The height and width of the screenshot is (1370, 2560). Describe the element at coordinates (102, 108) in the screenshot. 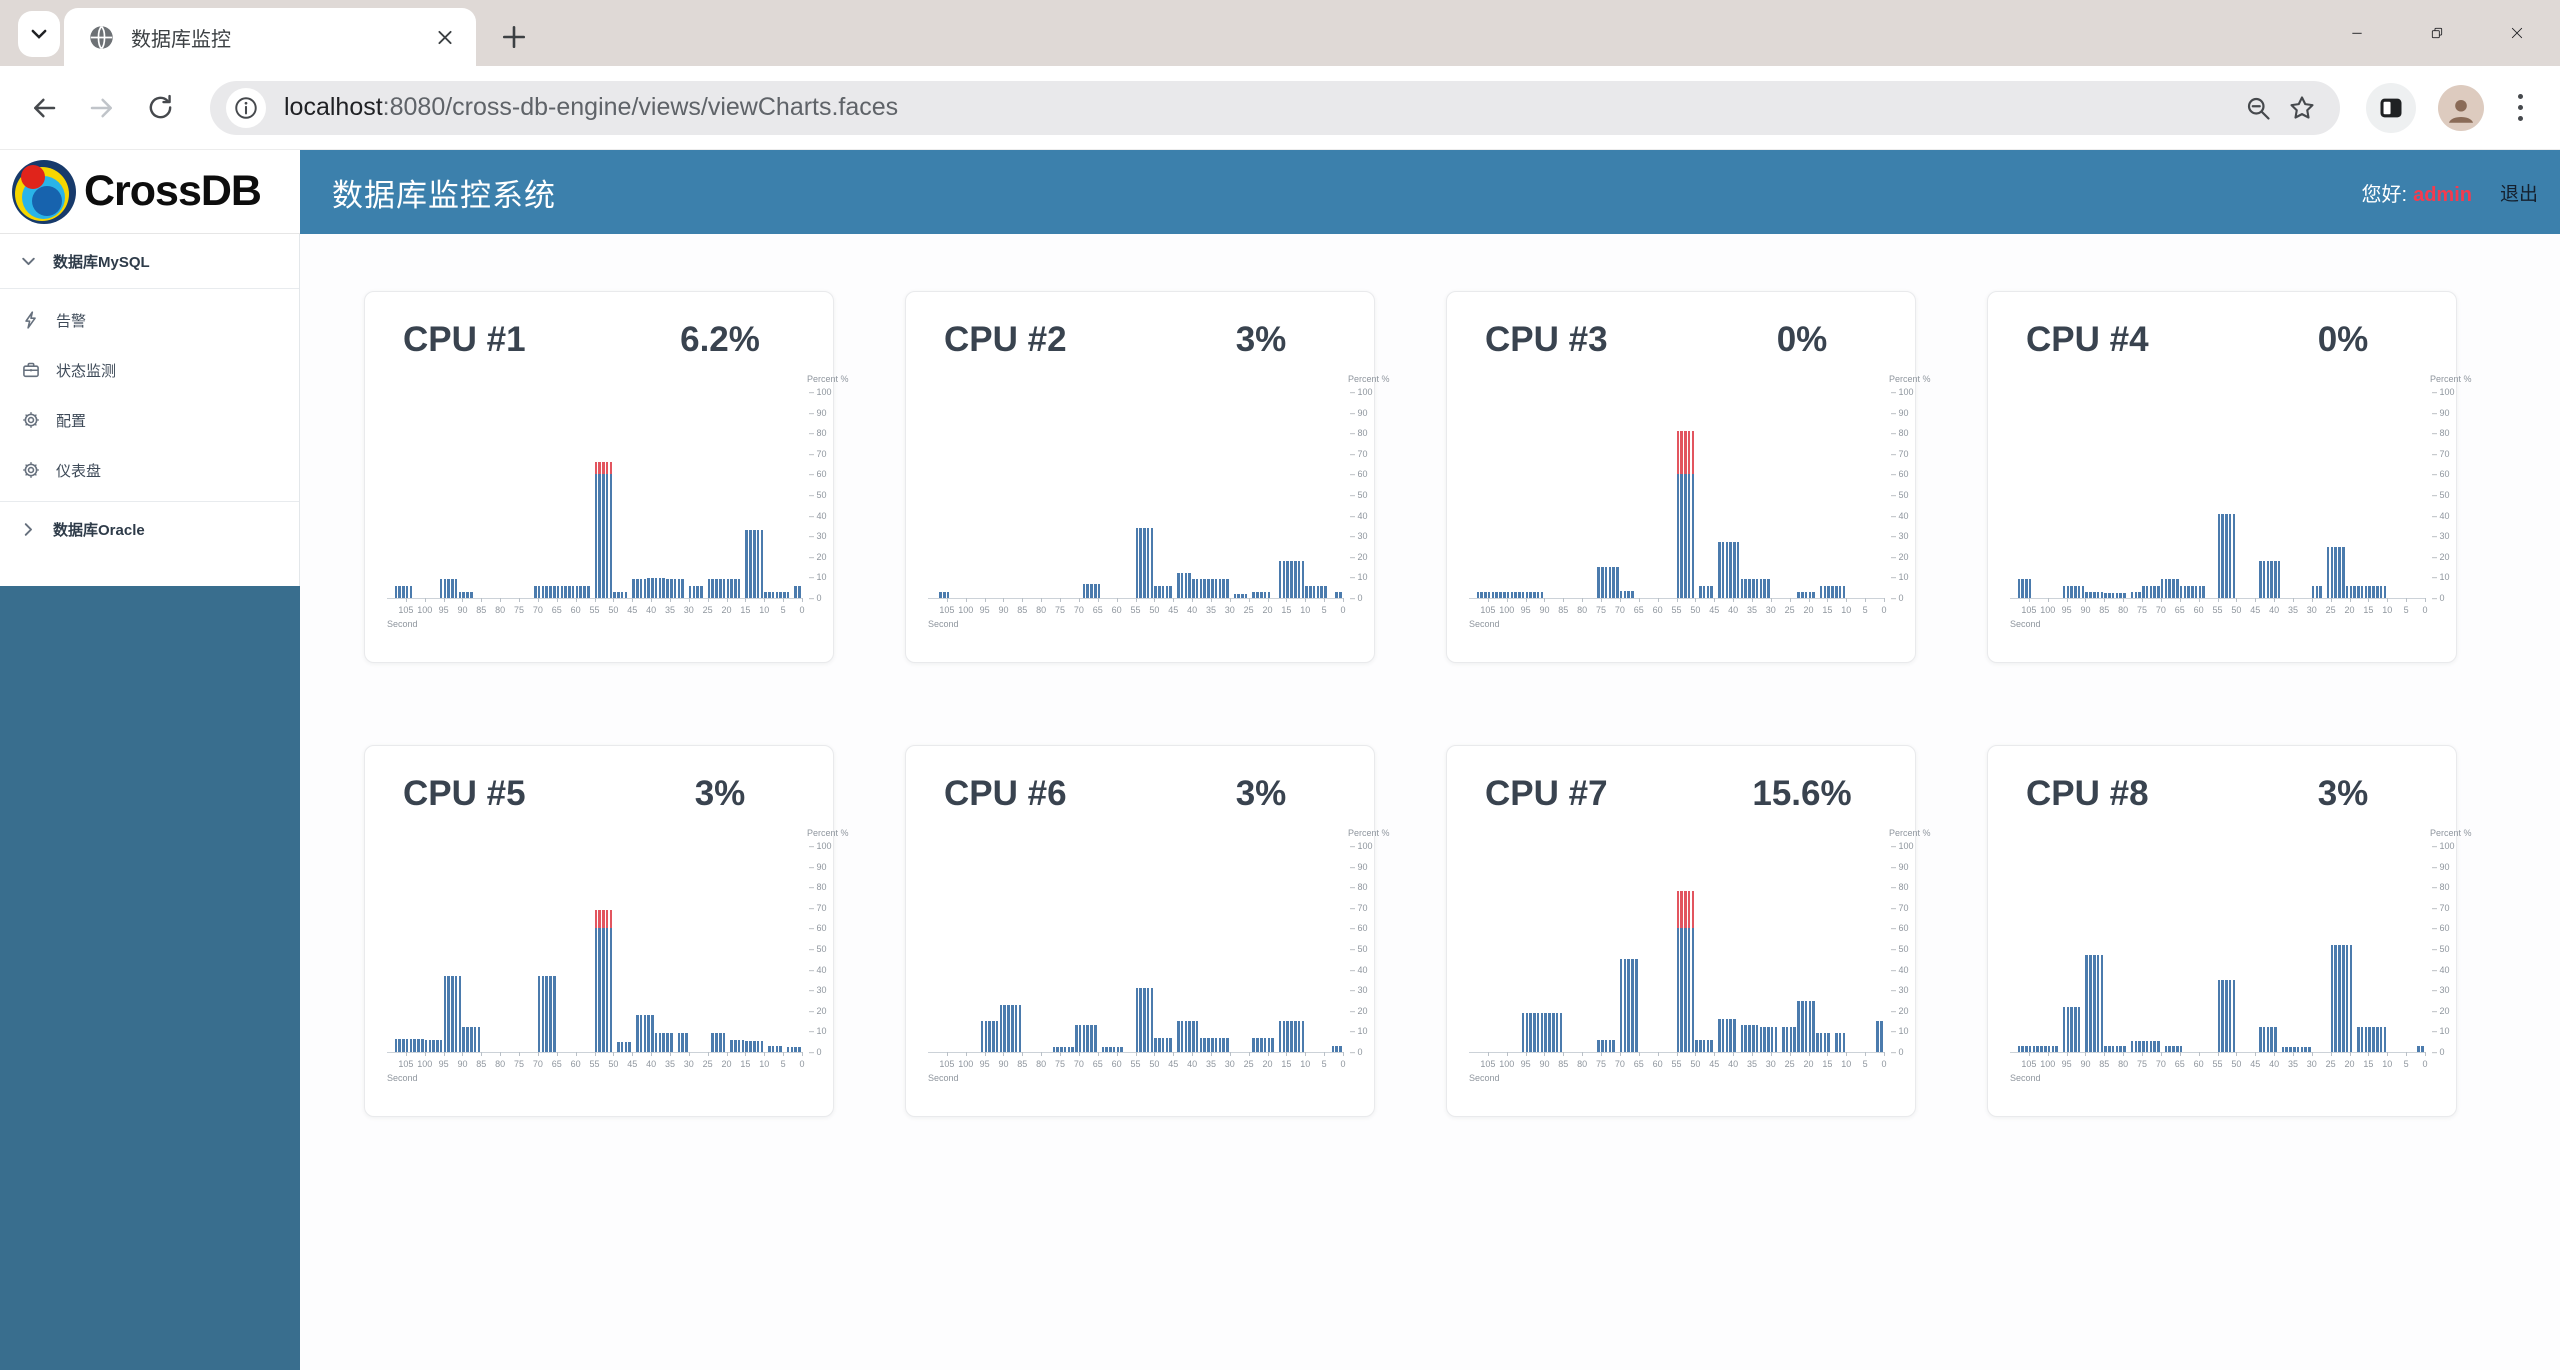

I see `forward-button` at that location.